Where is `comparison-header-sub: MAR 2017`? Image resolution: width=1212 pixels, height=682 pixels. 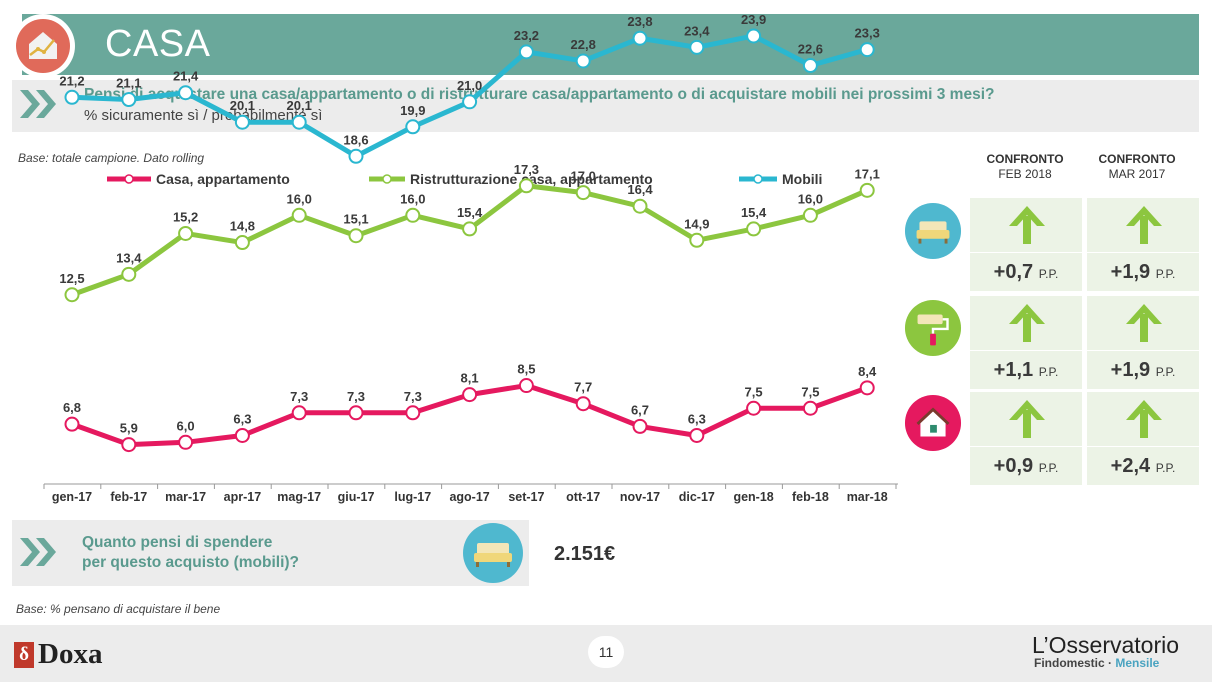
comparison-header-sub: MAR 2017 is located at coordinates (1137, 174).